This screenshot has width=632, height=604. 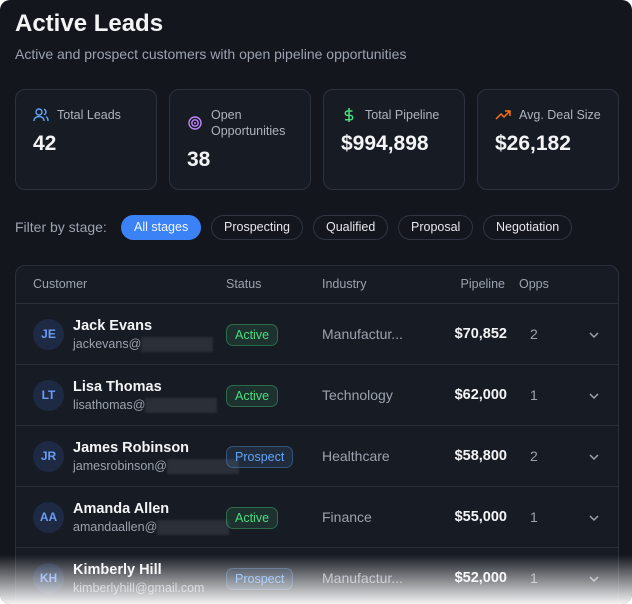 I want to click on stat-value: $26,182, so click(x=533, y=143).